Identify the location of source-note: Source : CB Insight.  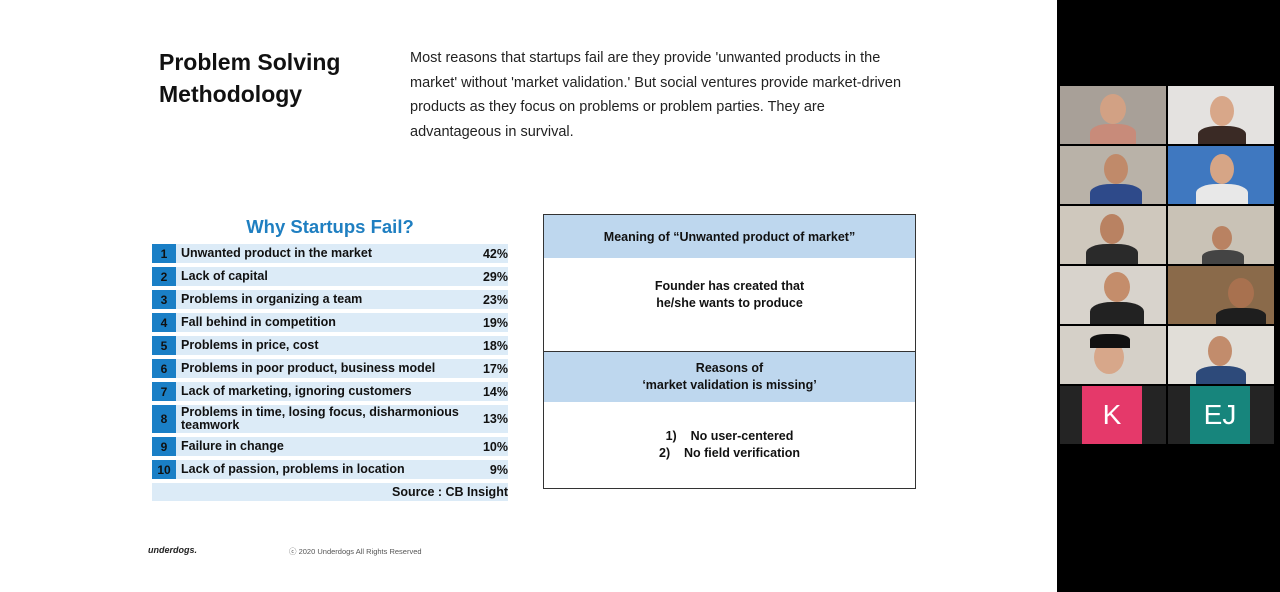
(330, 492).